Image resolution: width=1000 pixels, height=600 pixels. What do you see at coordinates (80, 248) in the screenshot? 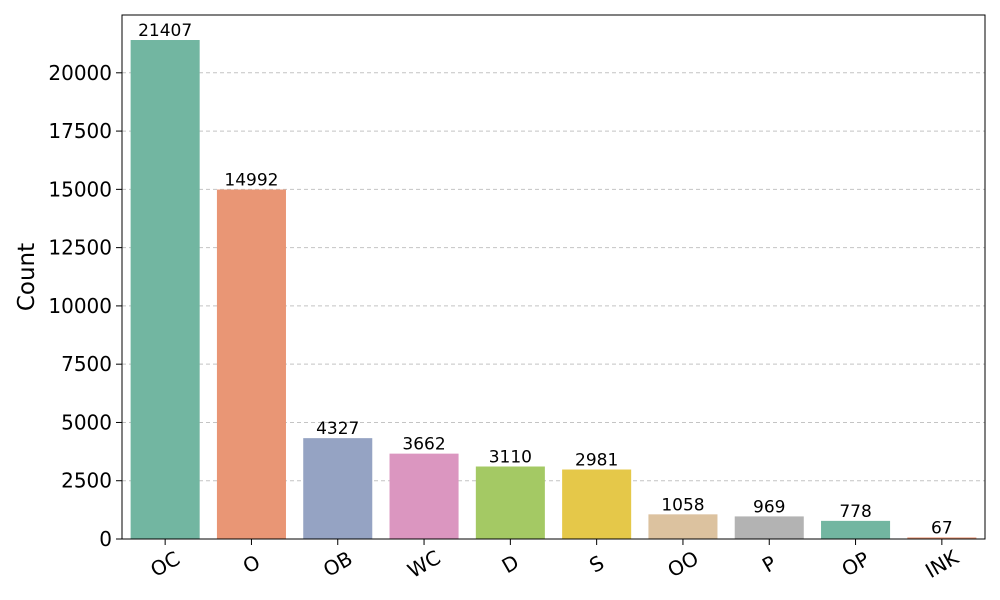
I see `y-tick-label: 12500` at bounding box center [80, 248].